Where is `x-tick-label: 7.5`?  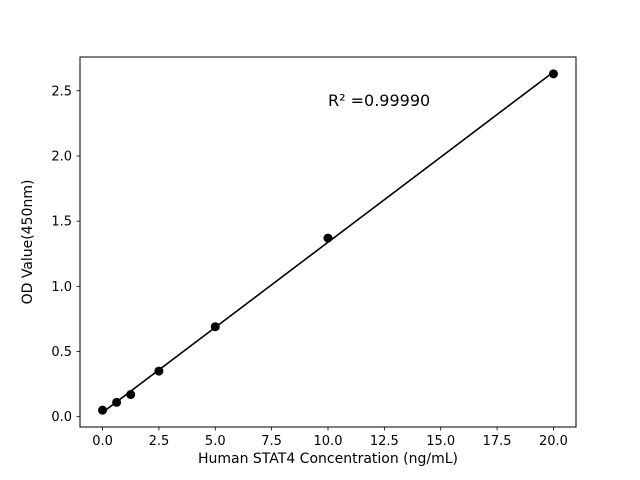
x-tick-label: 7.5 is located at coordinates (271, 441).